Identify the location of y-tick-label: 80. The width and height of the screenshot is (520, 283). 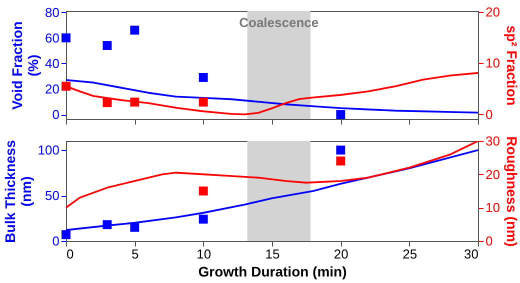
(52, 12).